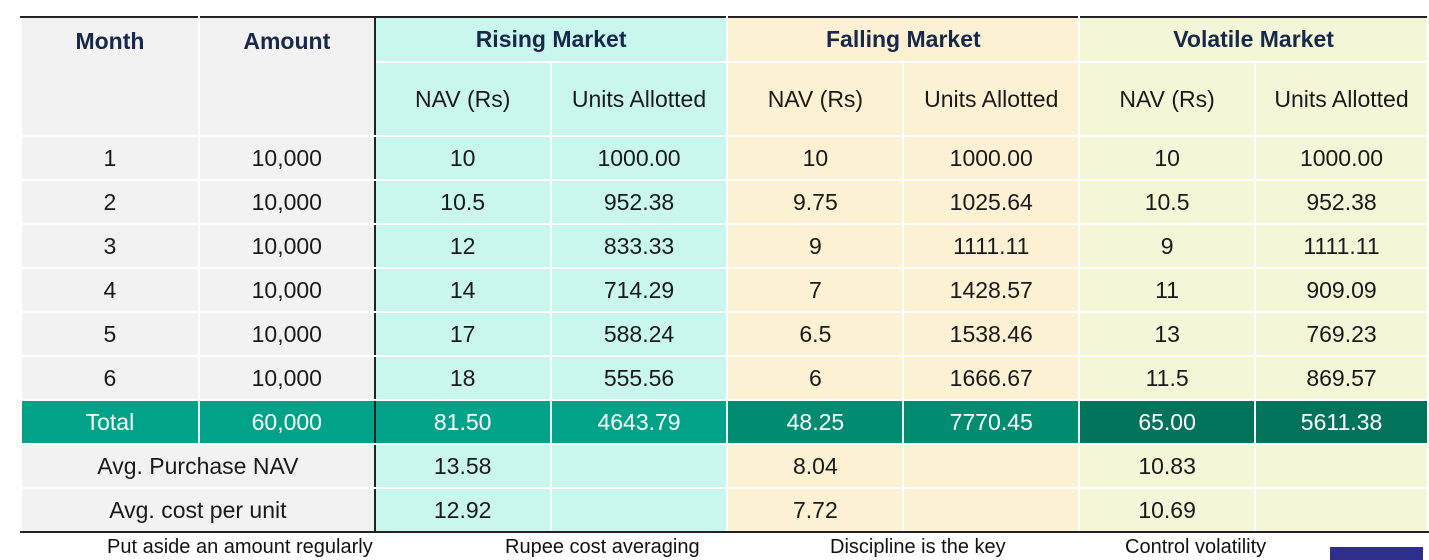  What do you see at coordinates (1341, 334) in the screenshot?
I see `volatile-units-cell: 769.23` at bounding box center [1341, 334].